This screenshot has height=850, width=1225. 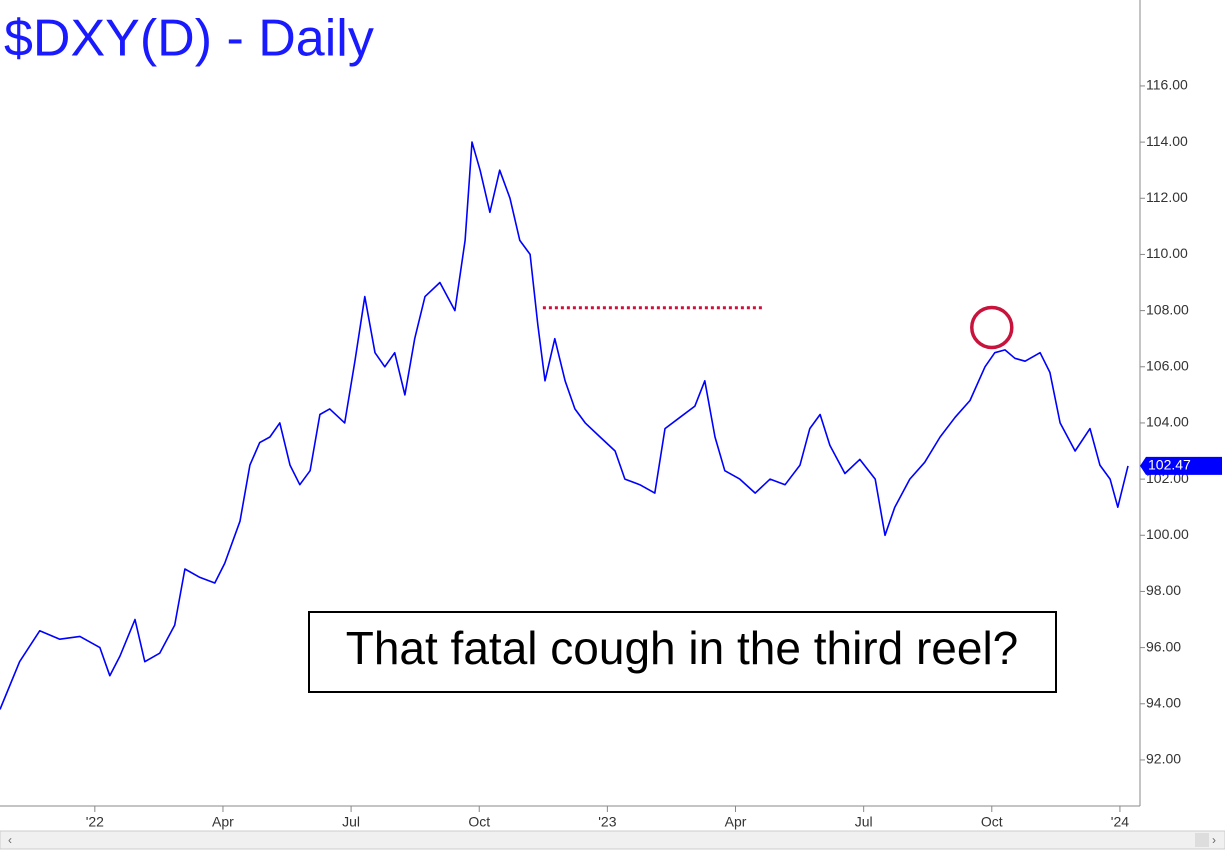 What do you see at coordinates (1120, 822) in the screenshot?
I see `x-tick-label: '24` at bounding box center [1120, 822].